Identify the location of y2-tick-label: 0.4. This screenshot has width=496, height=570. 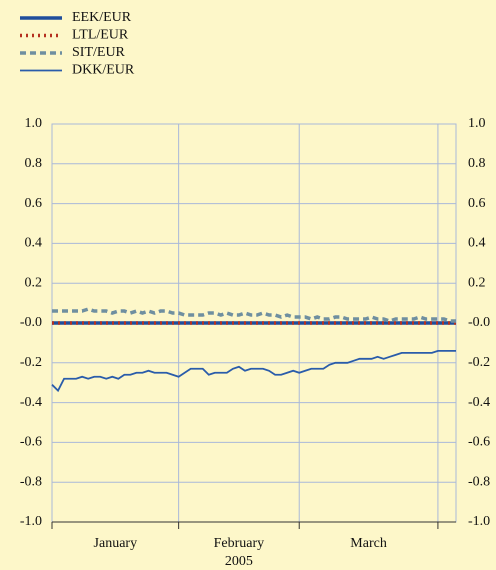
(477, 243).